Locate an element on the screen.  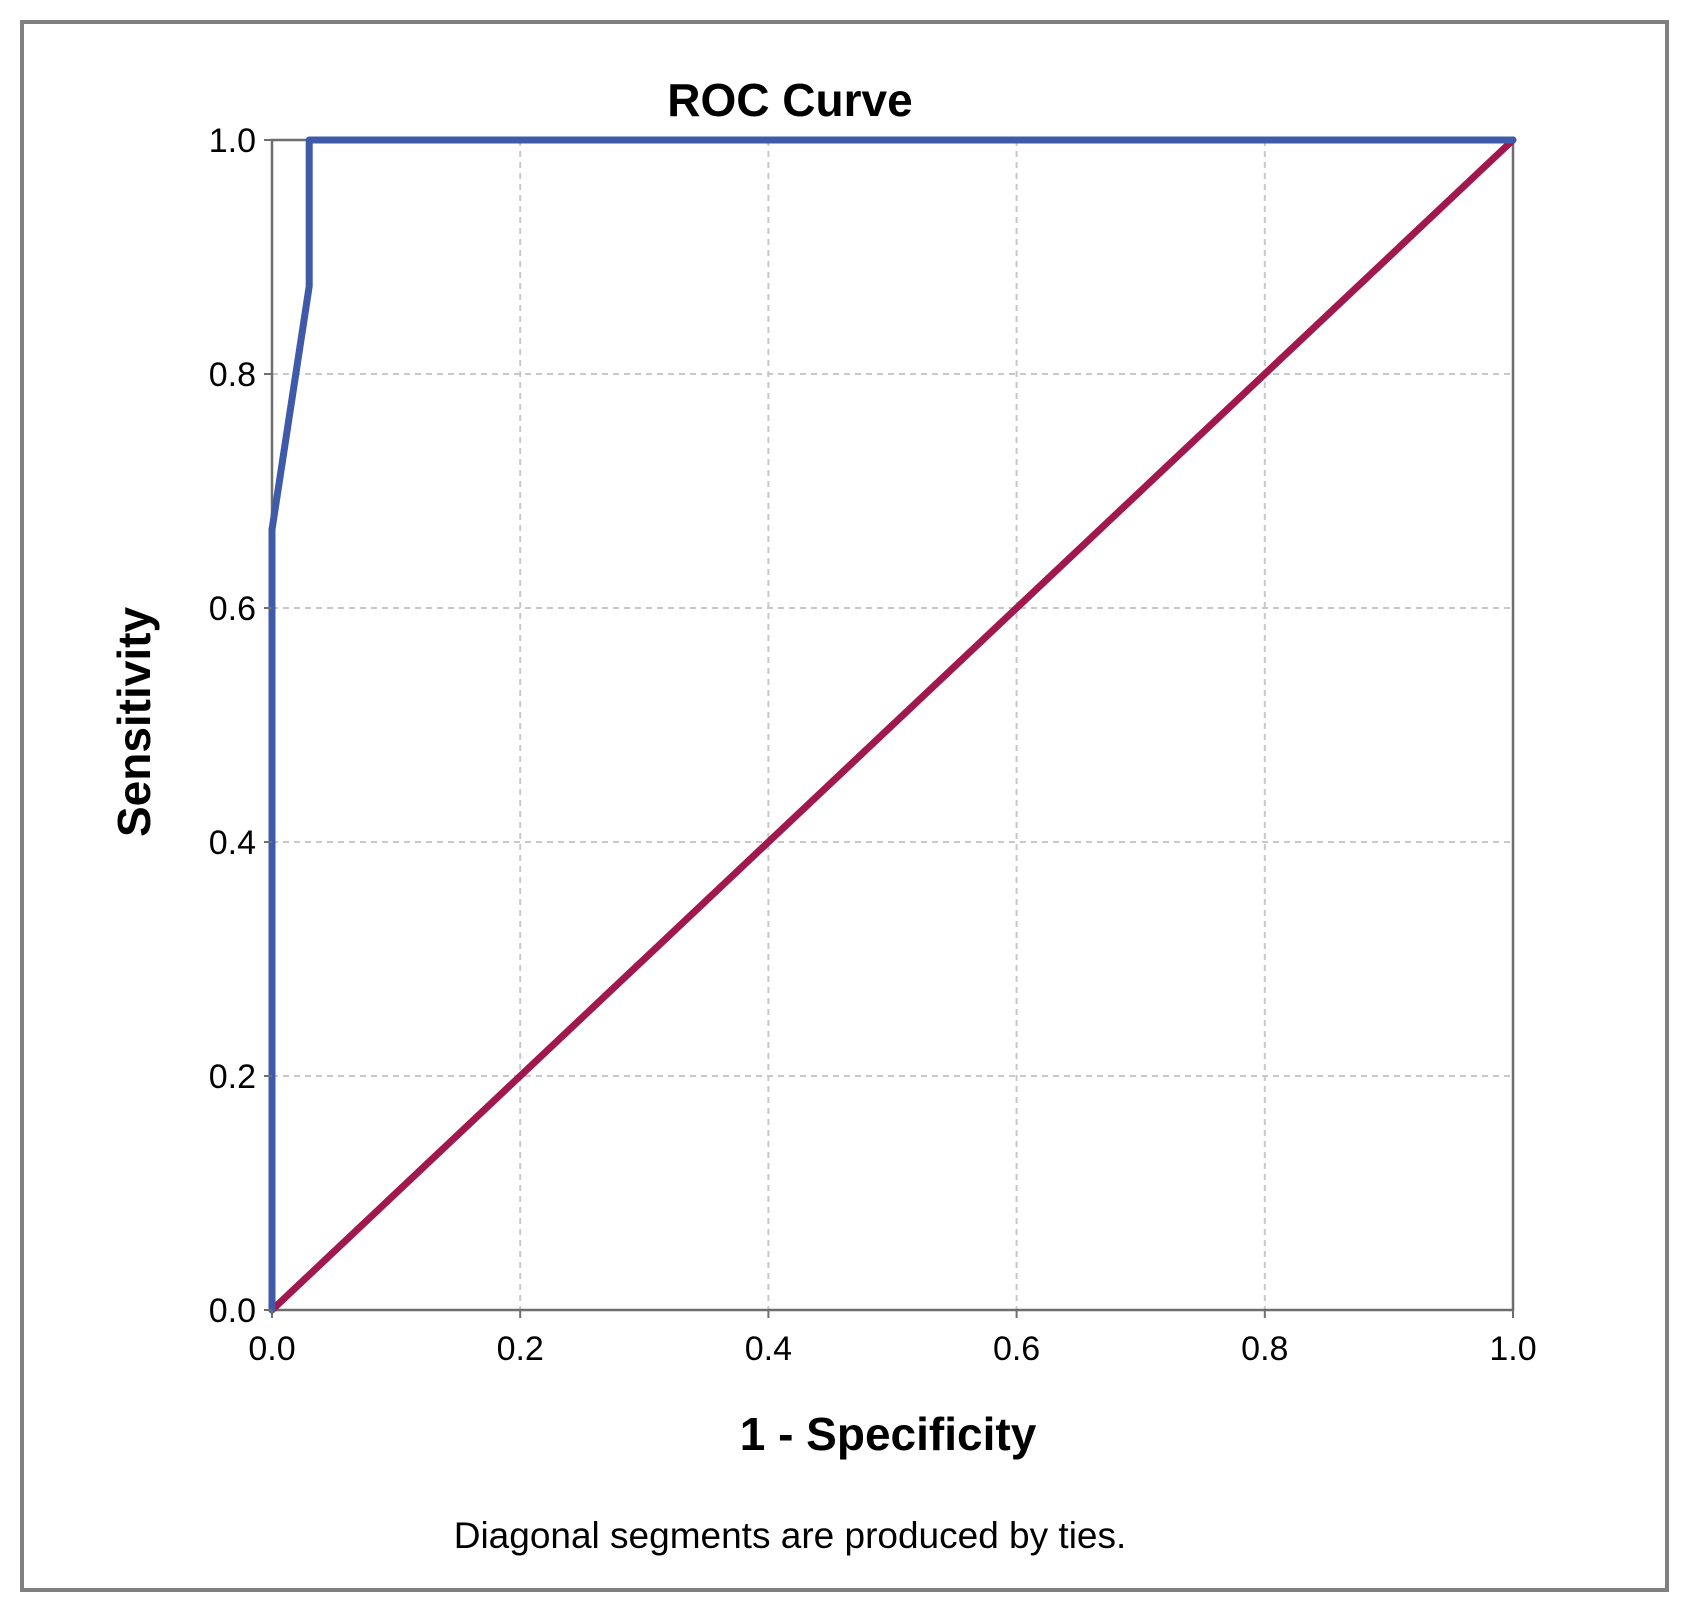
chart-title: ROC Curve is located at coordinates (789, 100).